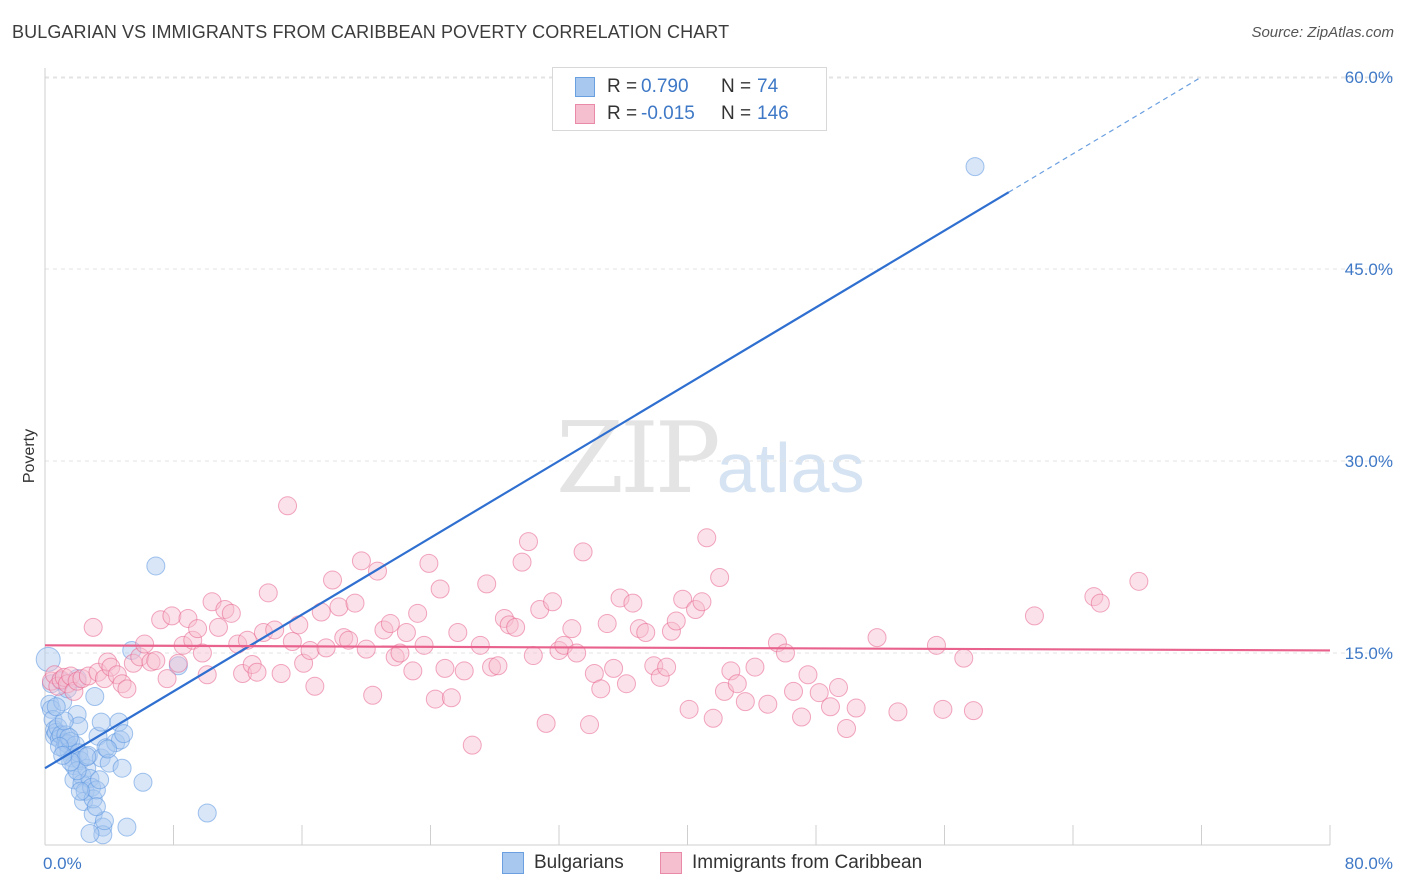 The image size is (1406, 892). What do you see at coordinates (791, 863) in the screenshot?
I see `series-legend-caribbean: Immigrants from Caribbean` at bounding box center [791, 863].